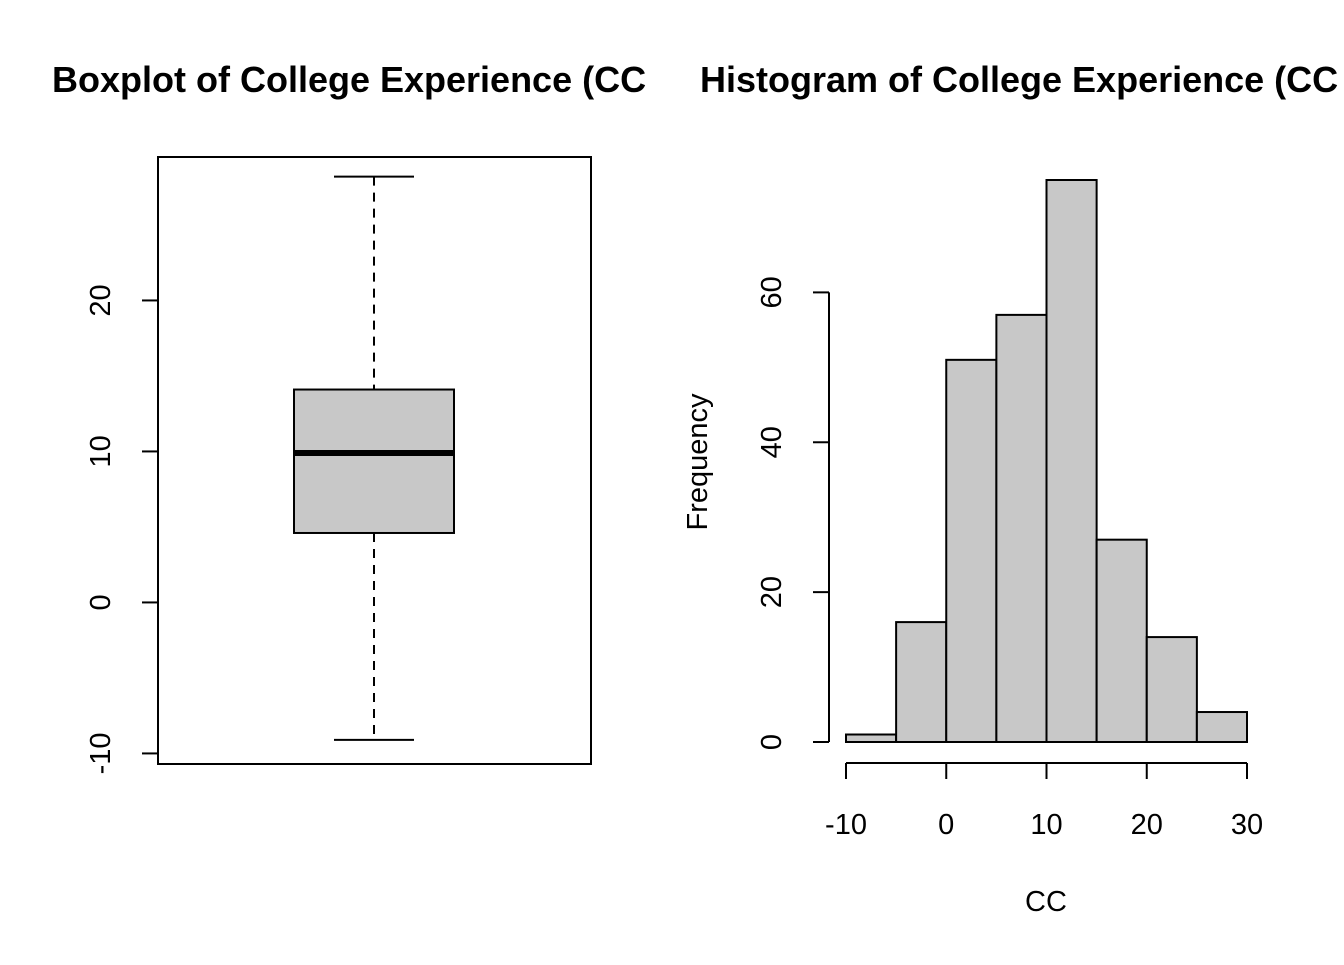  I want to click on histogram-x-tick-label: -10, so click(846, 825).